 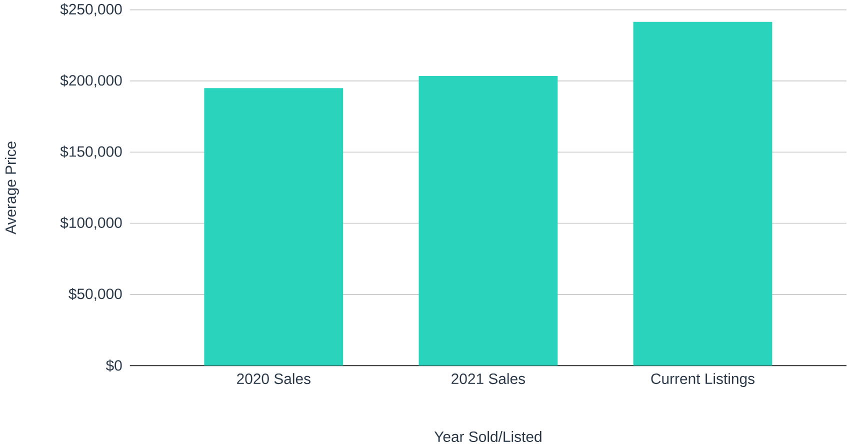 I want to click on y-tick-label: $200,000, so click(x=91, y=81).